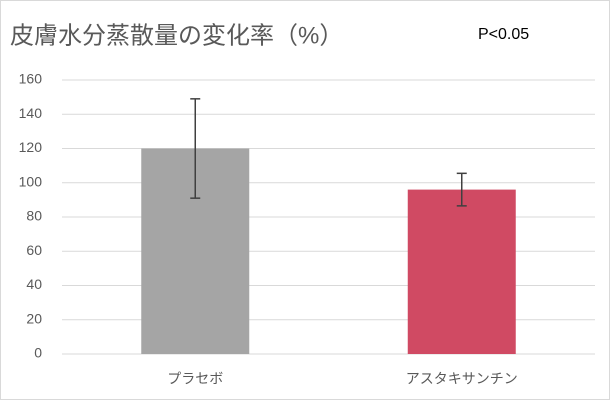 The height and width of the screenshot is (400, 610). I want to click on y-tick-label: 40, so click(34, 284).